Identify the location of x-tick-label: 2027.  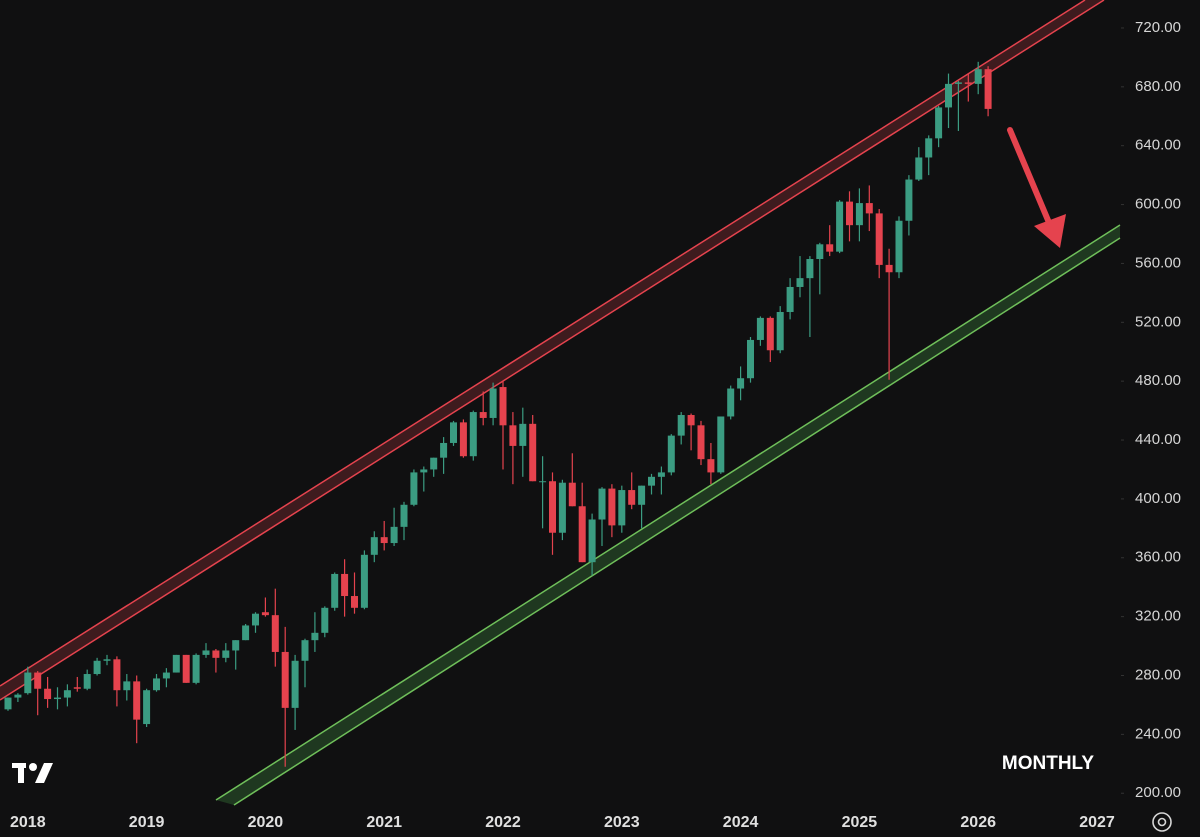
(1097, 822).